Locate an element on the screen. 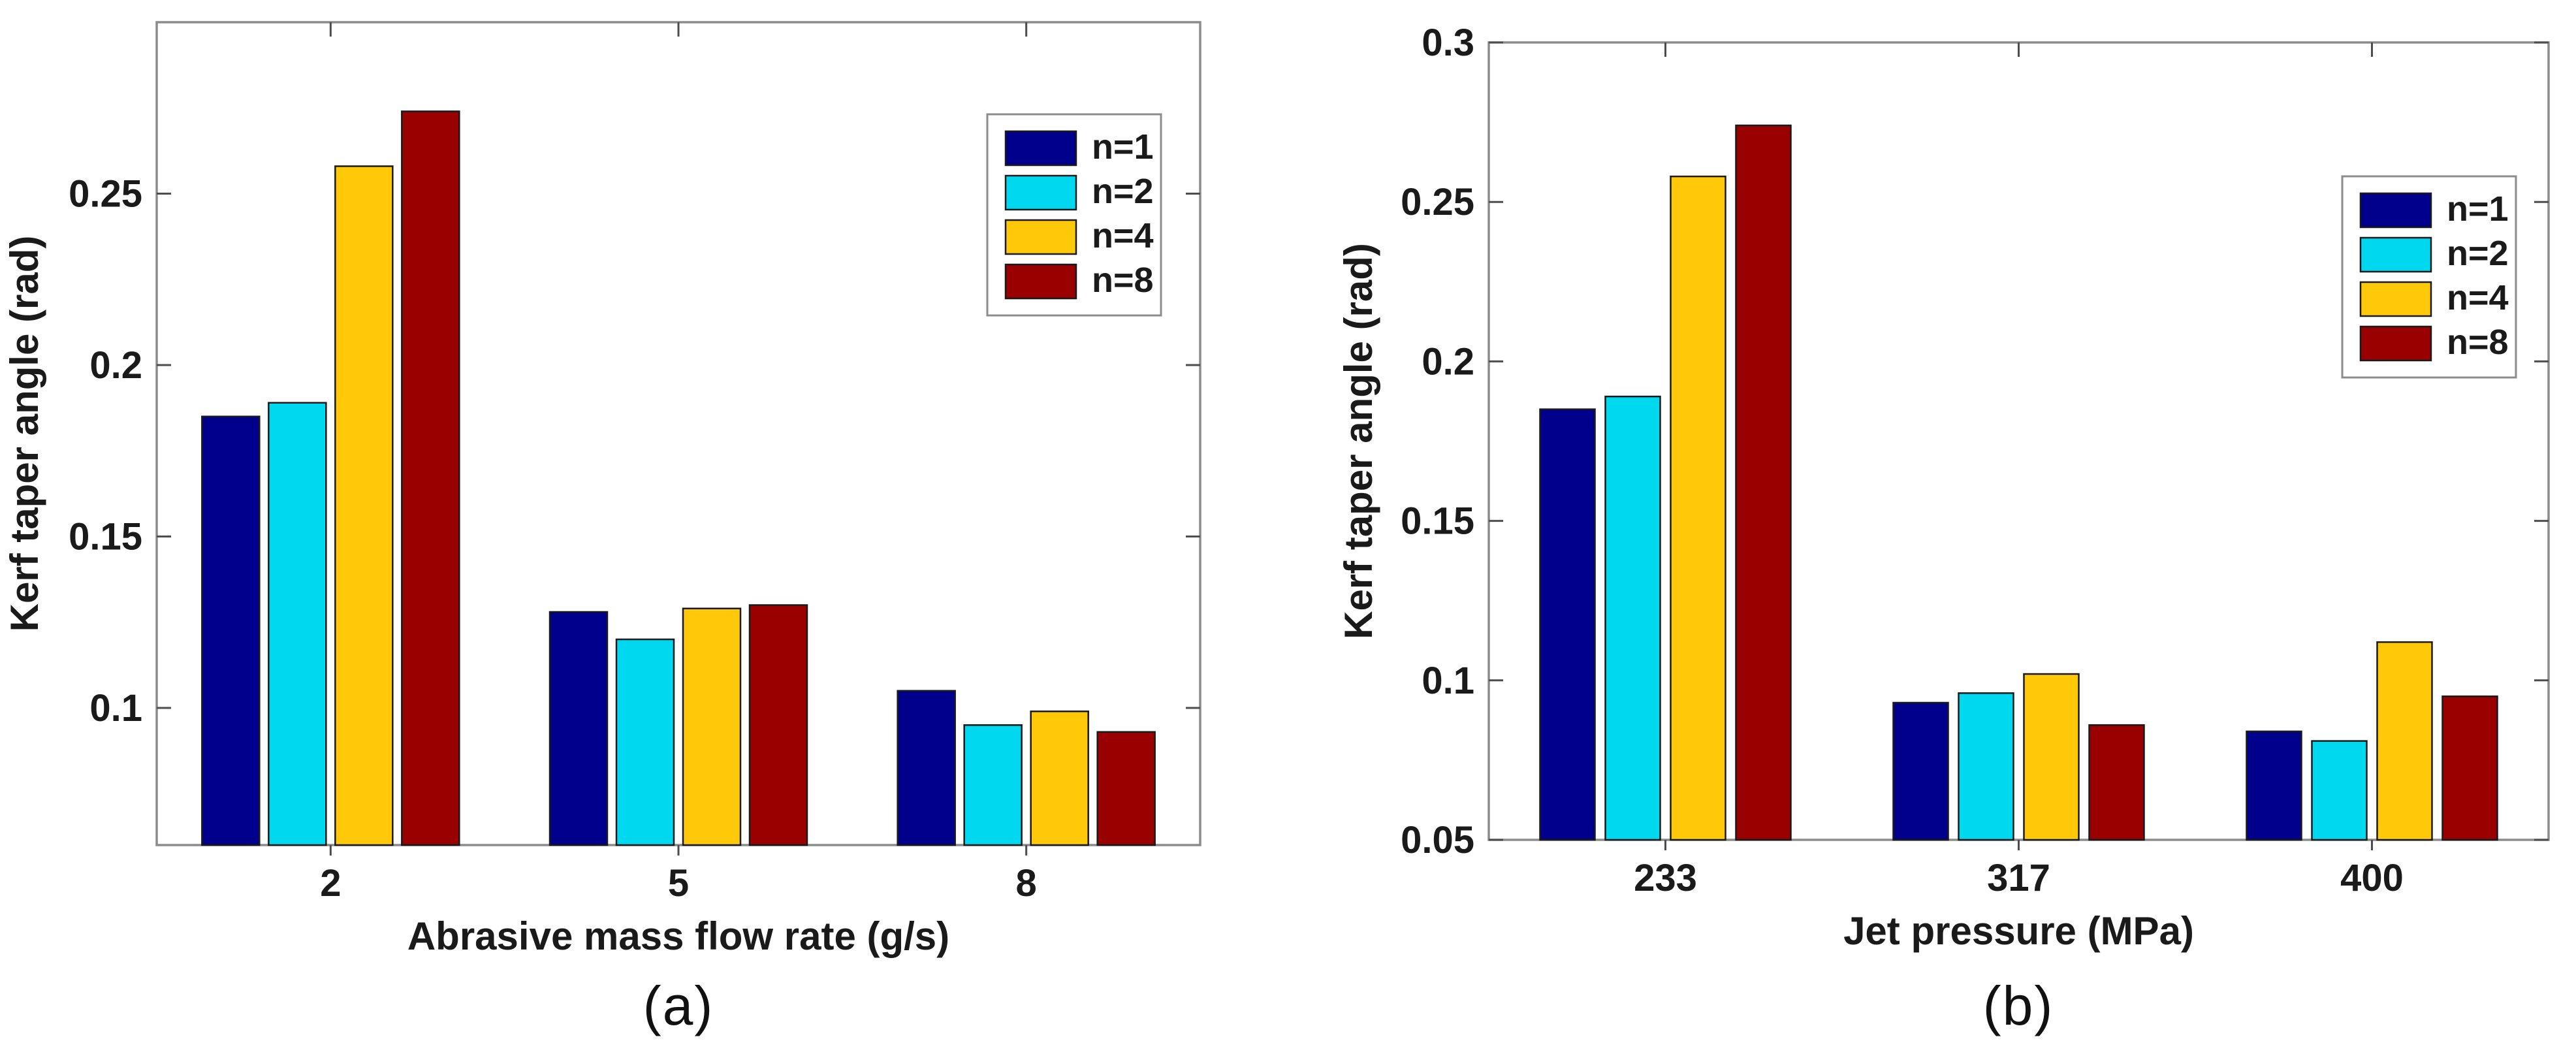 The height and width of the screenshot is (1056, 2576). bar-n=1-x233 is located at coordinates (1568, 624).